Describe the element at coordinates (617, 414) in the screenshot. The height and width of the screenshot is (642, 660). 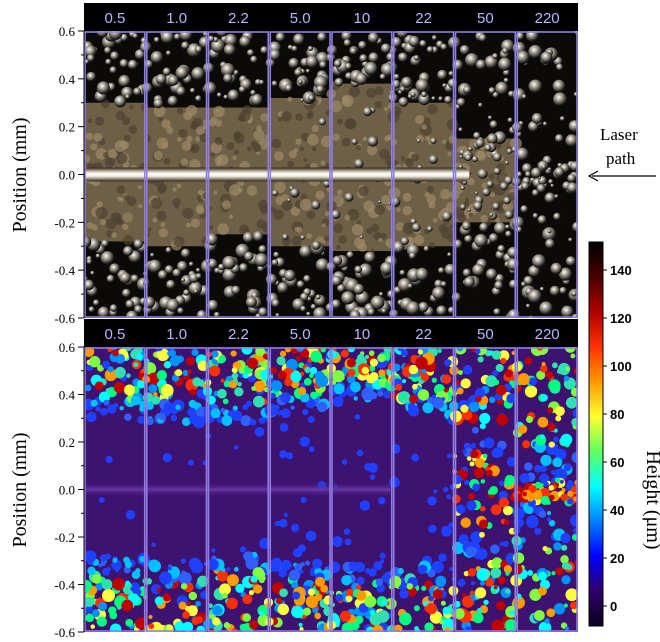
I see `colorbar-tick-label: 80` at that location.